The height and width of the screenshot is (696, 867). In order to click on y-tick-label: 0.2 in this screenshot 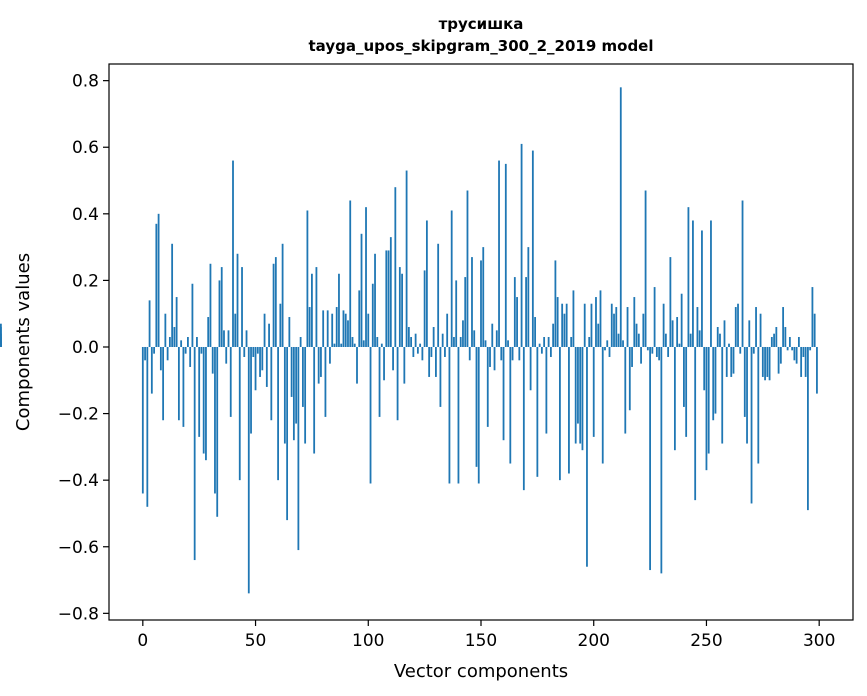, I will do `click(85, 281)`.